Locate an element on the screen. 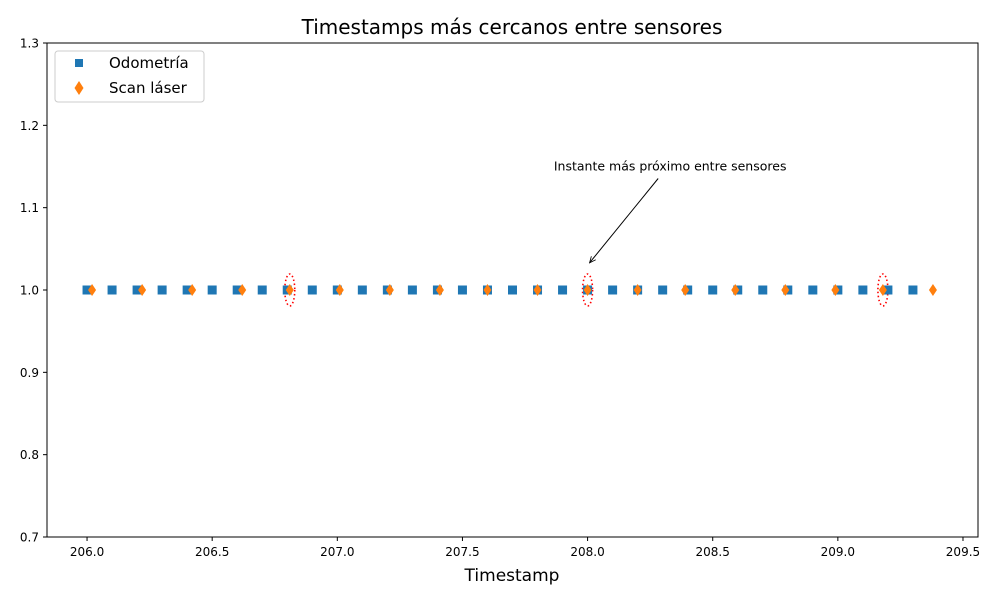 The image size is (1000, 600). chart-title: Timestamps más cercanos entre sensores is located at coordinates (512, 27).